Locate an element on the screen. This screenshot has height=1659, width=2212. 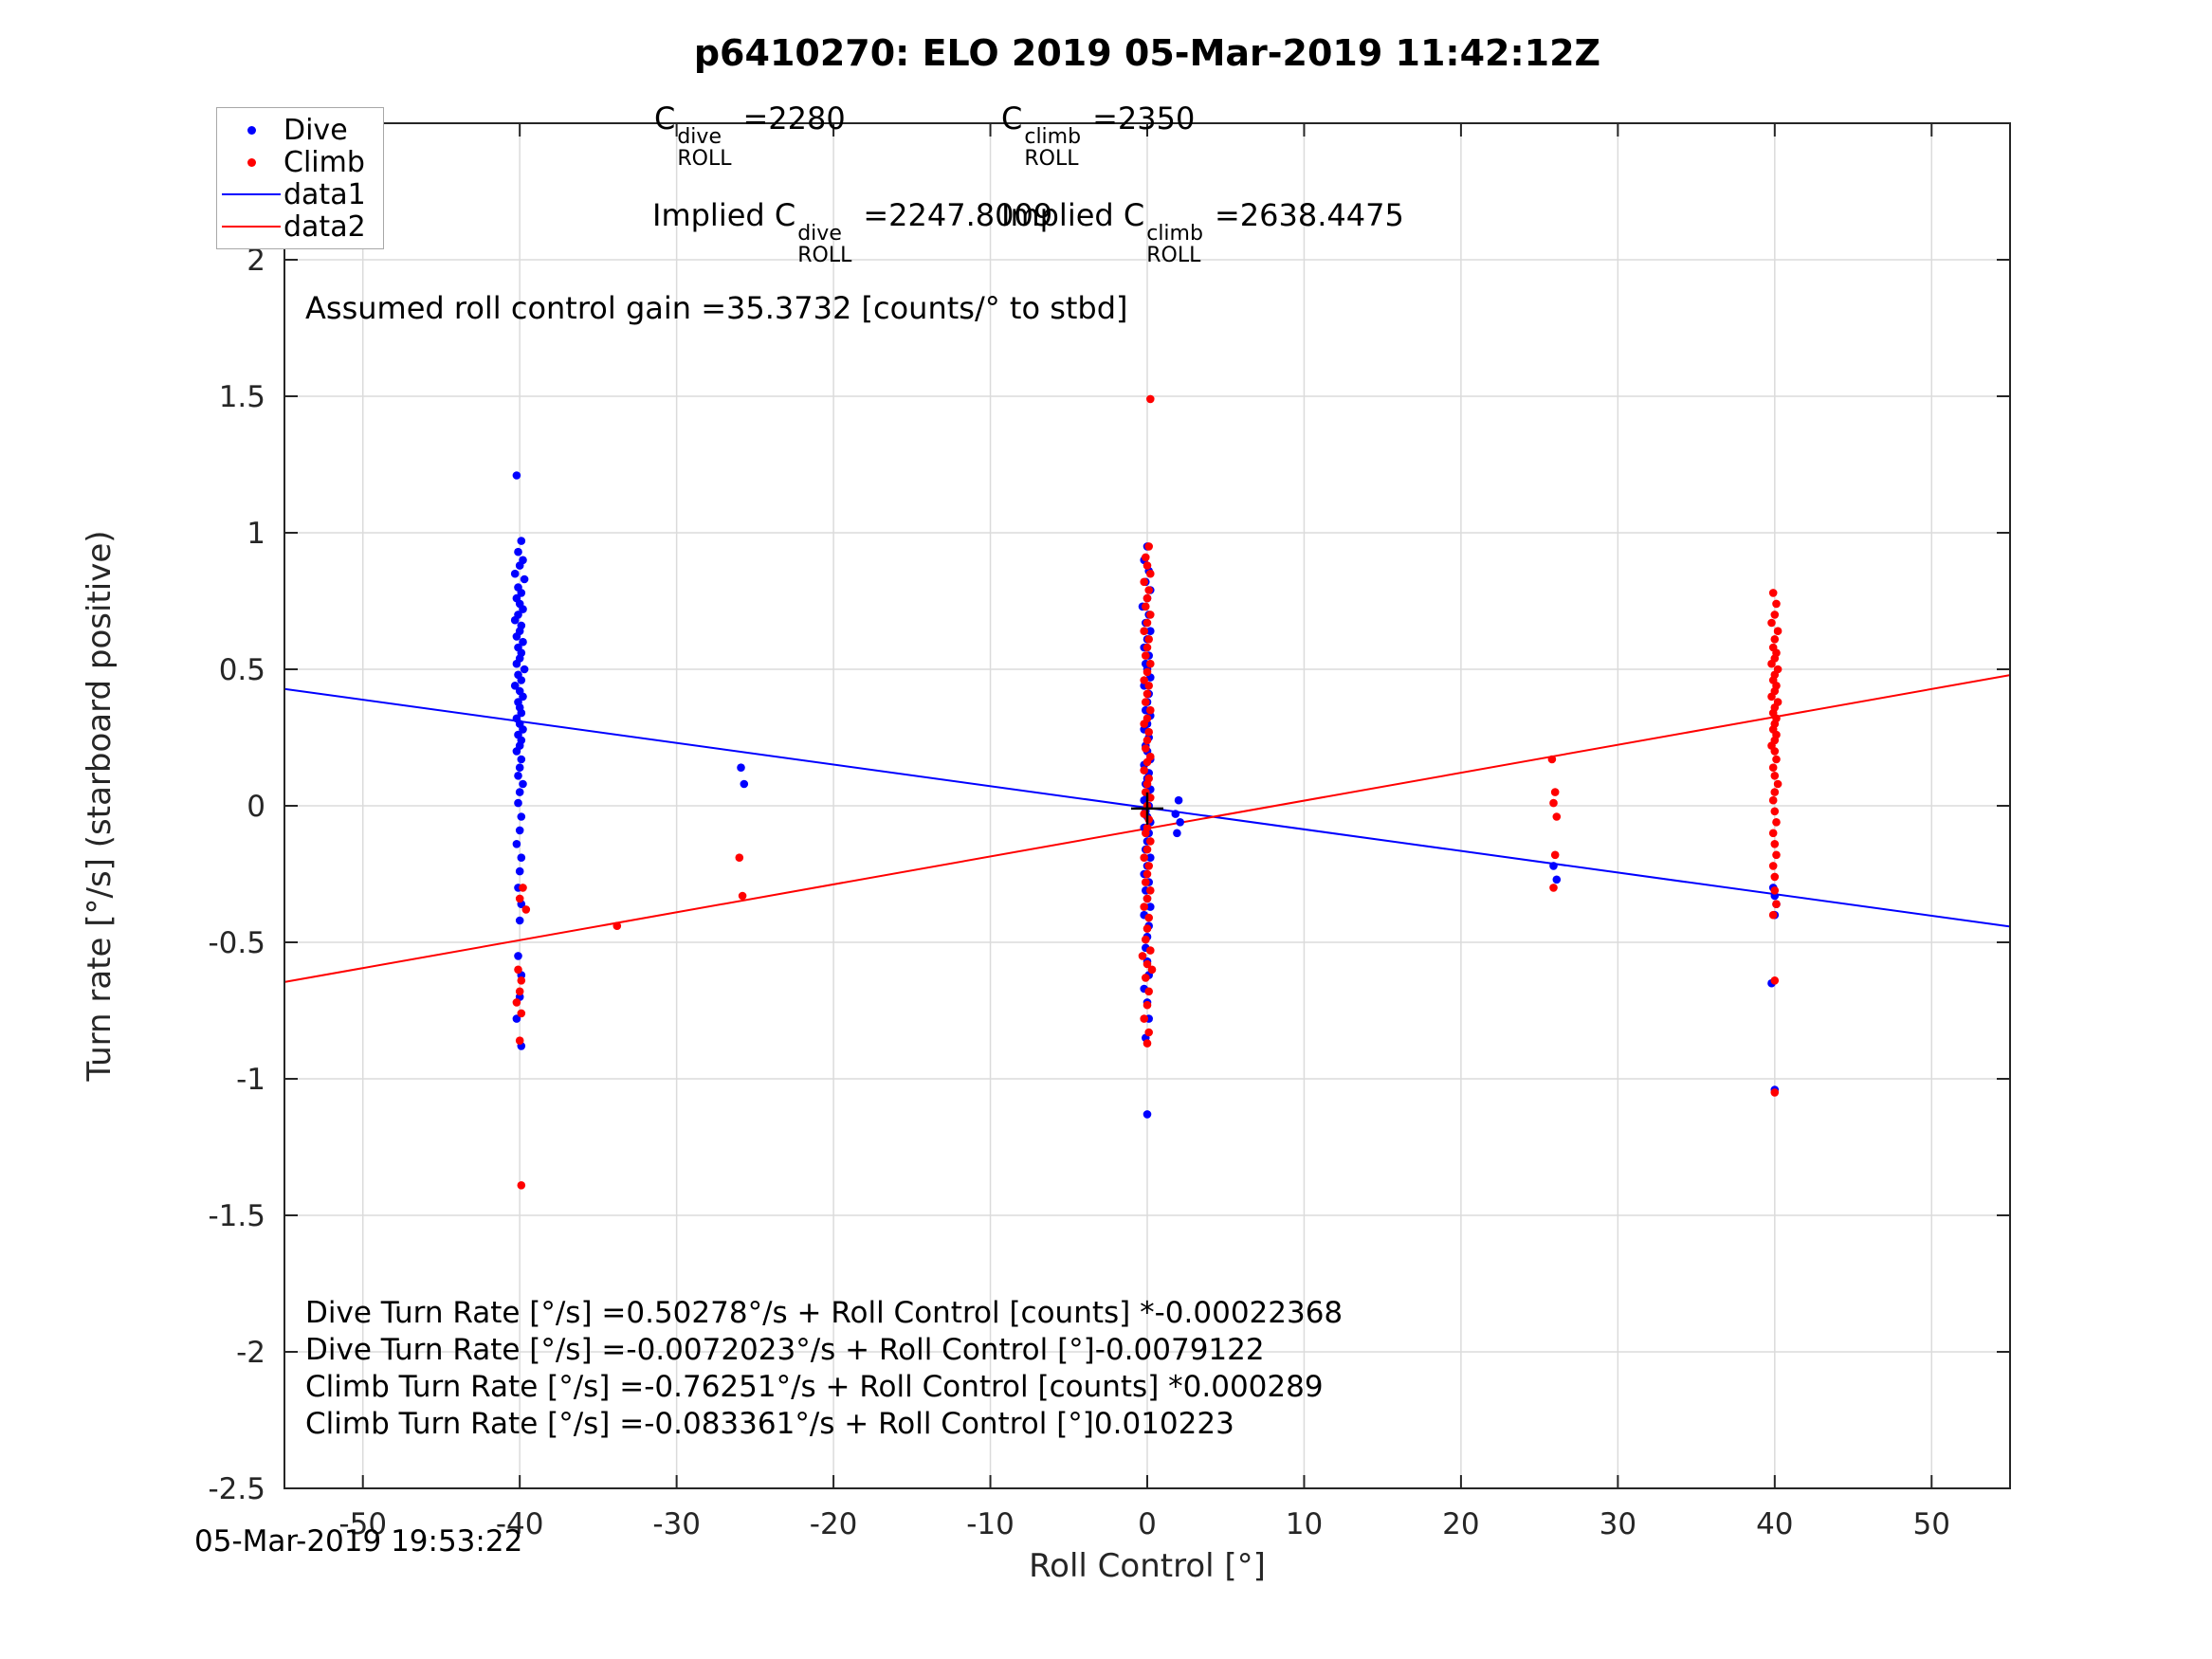
legend-item-climb: Climb is located at coordinates (292, 162).